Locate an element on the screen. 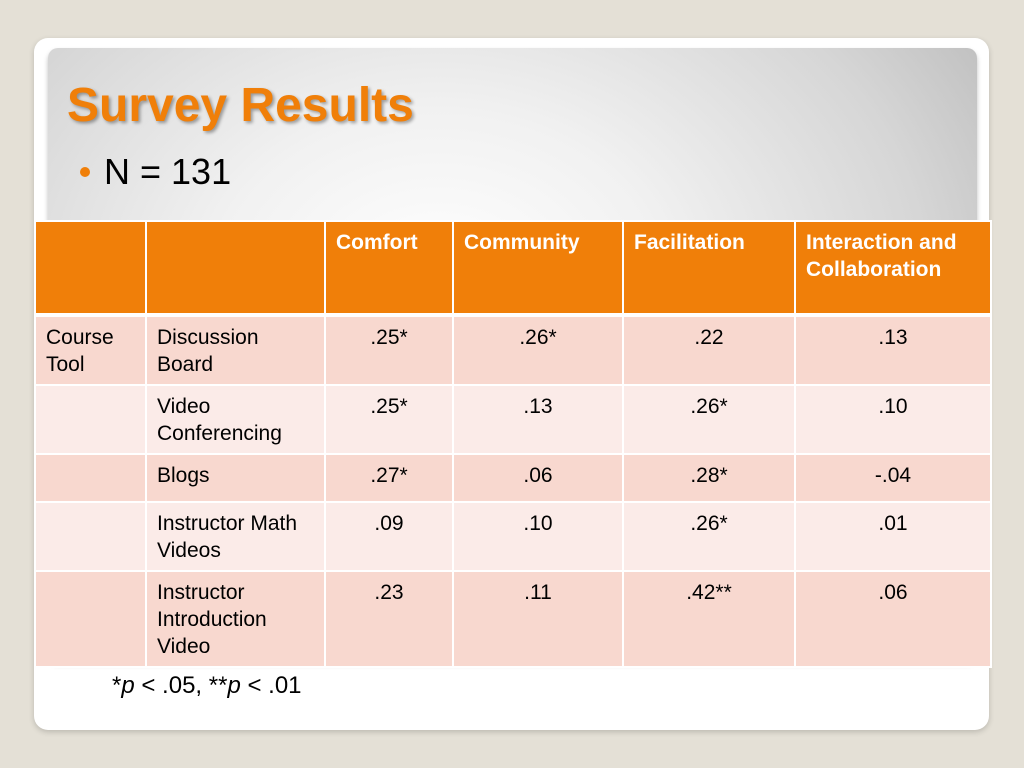 The image size is (1024, 768). bullet-item: N = 131 is located at coordinates (155, 172).